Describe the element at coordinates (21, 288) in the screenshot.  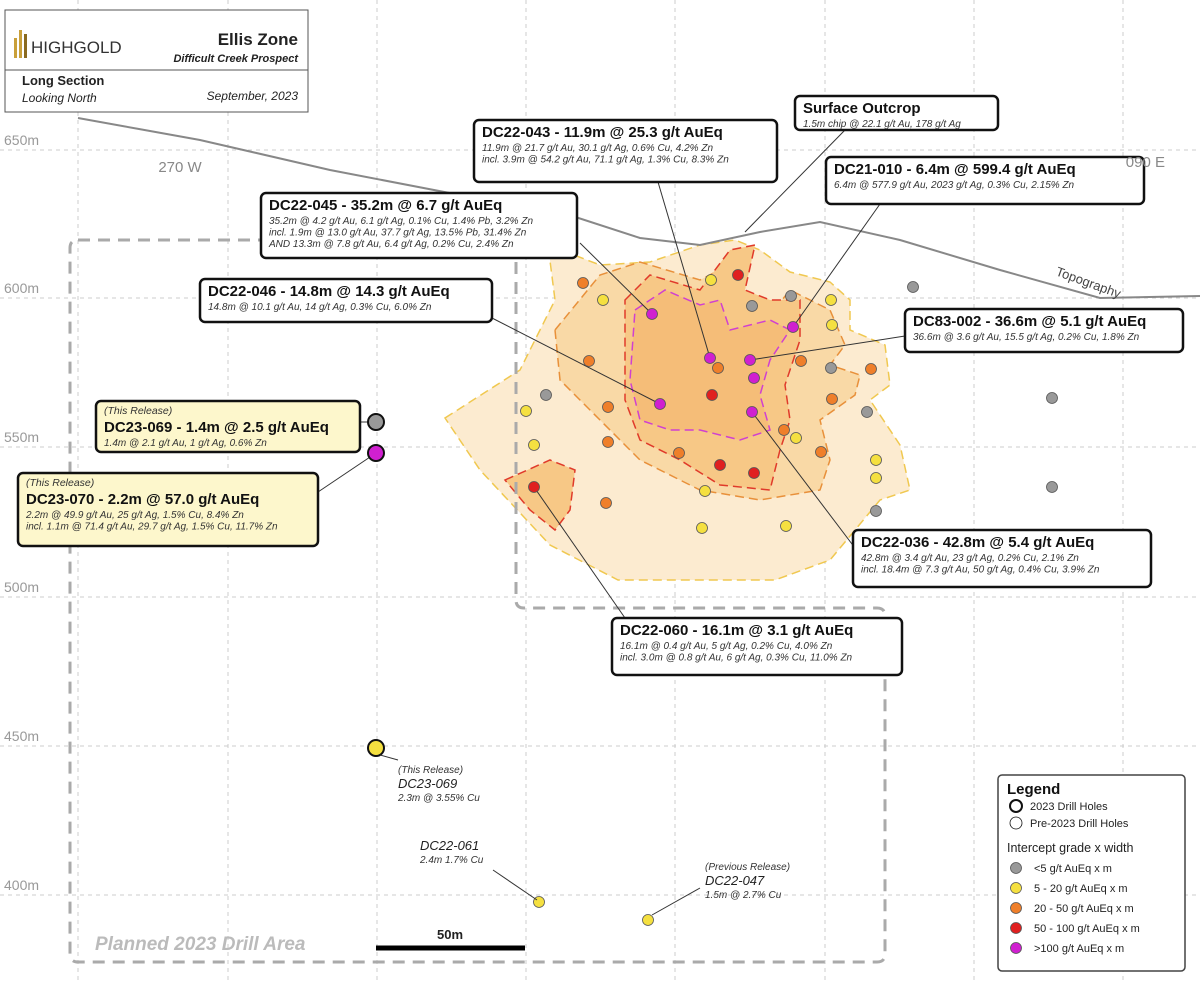
I see `elevation-label: 600m` at that location.